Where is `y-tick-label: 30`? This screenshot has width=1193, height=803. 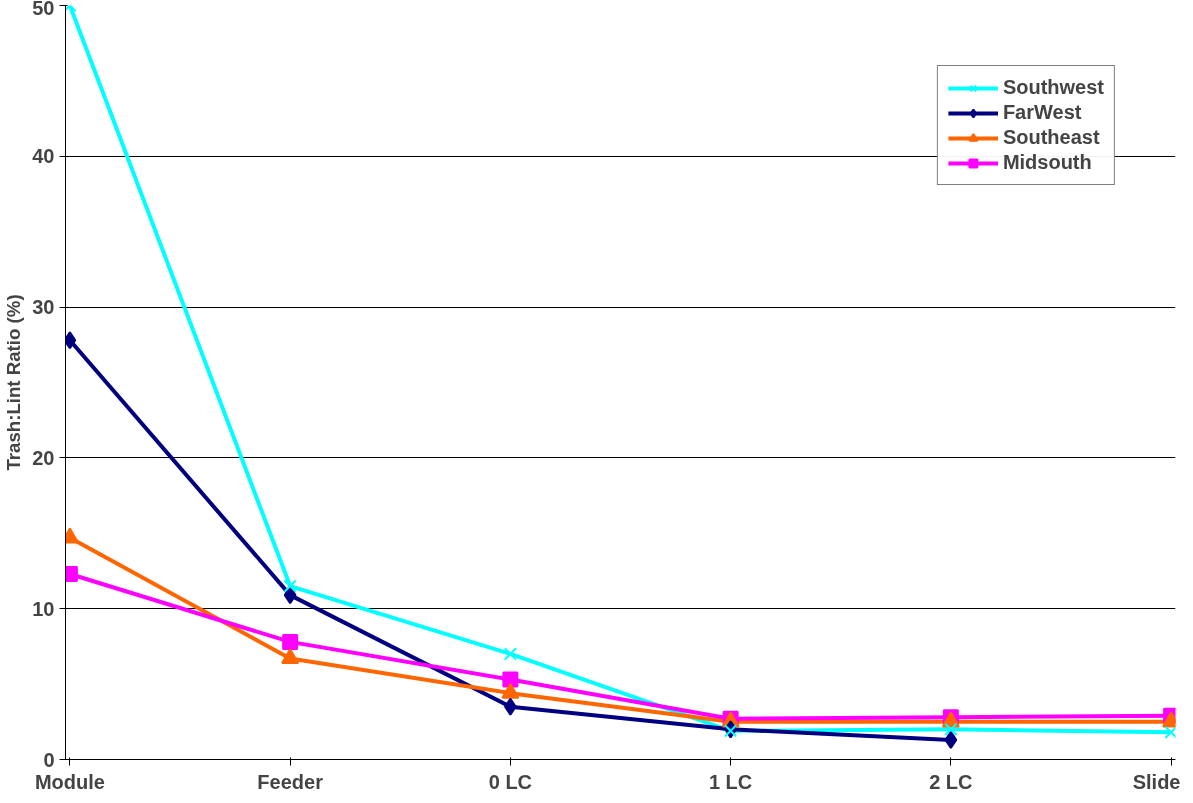 y-tick-label: 30 is located at coordinates (43, 307).